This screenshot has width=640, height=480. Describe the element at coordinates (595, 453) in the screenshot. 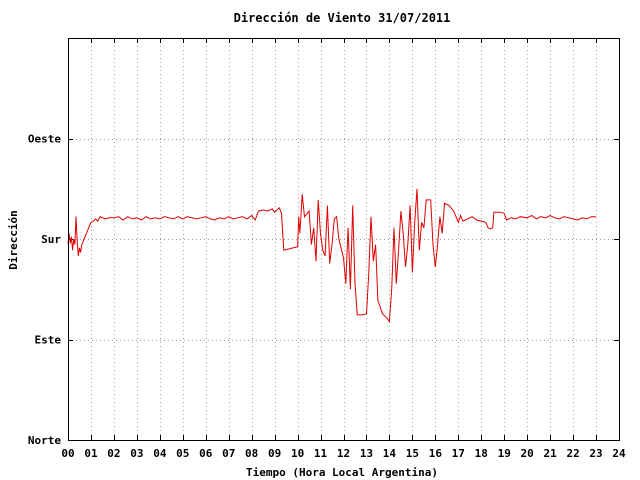

I see `x-tick-label: 23` at that location.